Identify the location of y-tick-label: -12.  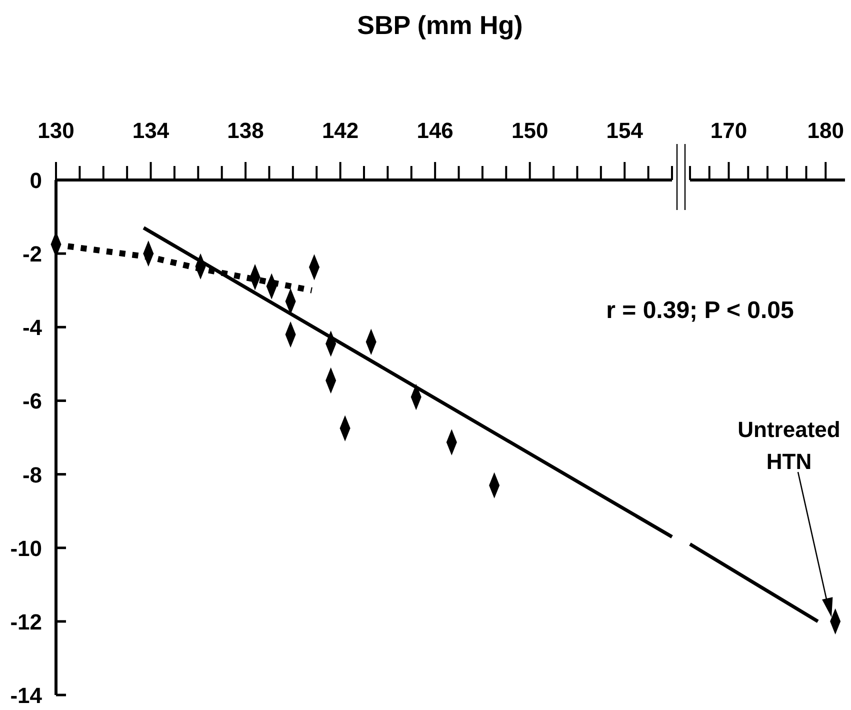
(26, 621).